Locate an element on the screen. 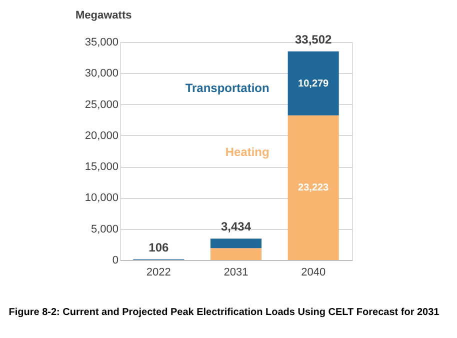 This screenshot has height=338, width=457. y-tick-label: 10,000 is located at coordinates (101, 198).